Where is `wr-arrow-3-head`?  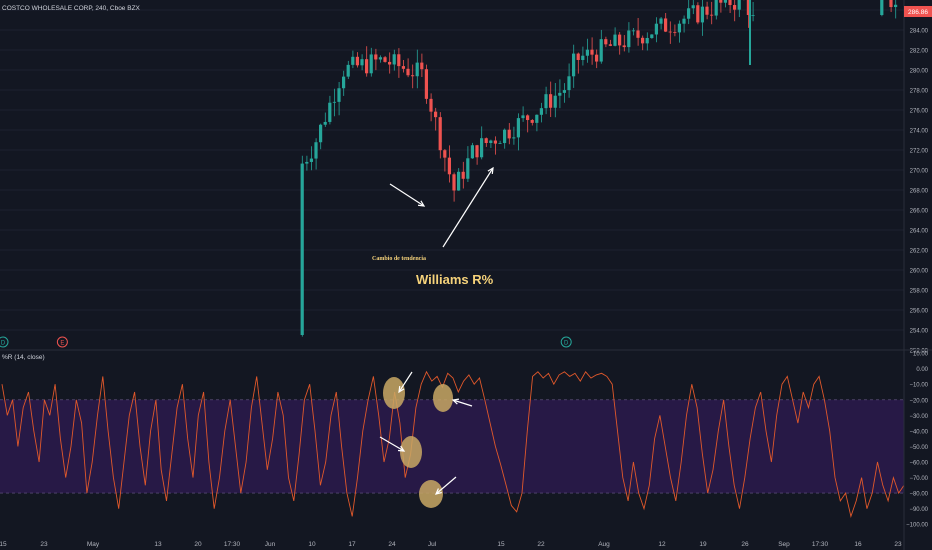 wr-arrow-3-head is located at coordinates (401, 448).